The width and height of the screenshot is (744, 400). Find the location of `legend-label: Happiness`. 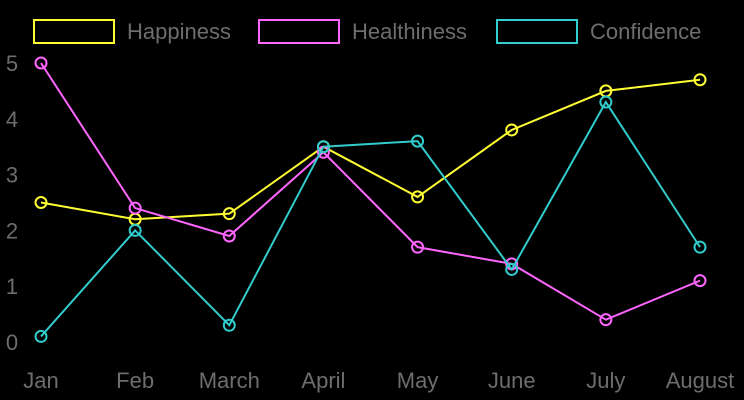

legend-label: Happiness is located at coordinates (179, 31).